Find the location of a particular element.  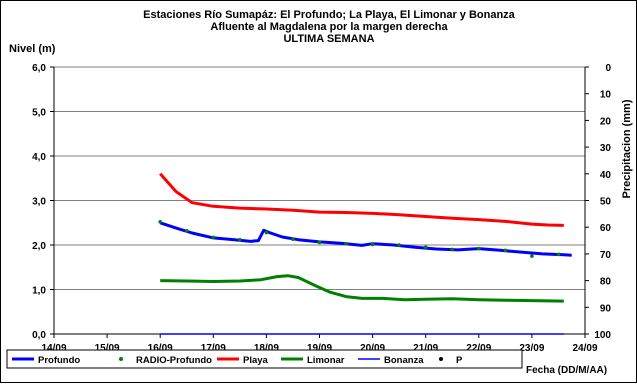

x-axis-label: Fecha (DD/M/AA) is located at coordinates (566, 370).